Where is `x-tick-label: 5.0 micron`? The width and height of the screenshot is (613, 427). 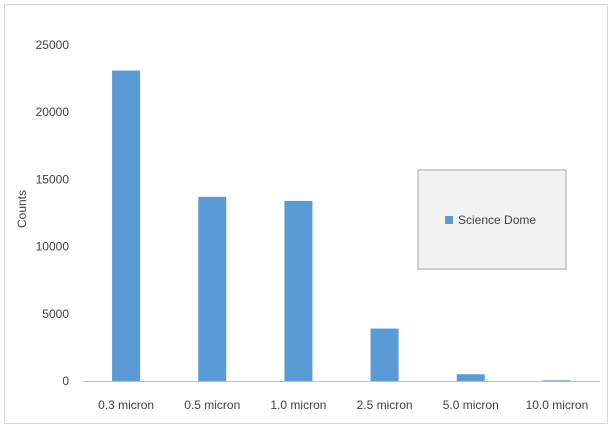
x-tick-label: 5.0 micron is located at coordinates (471, 405).